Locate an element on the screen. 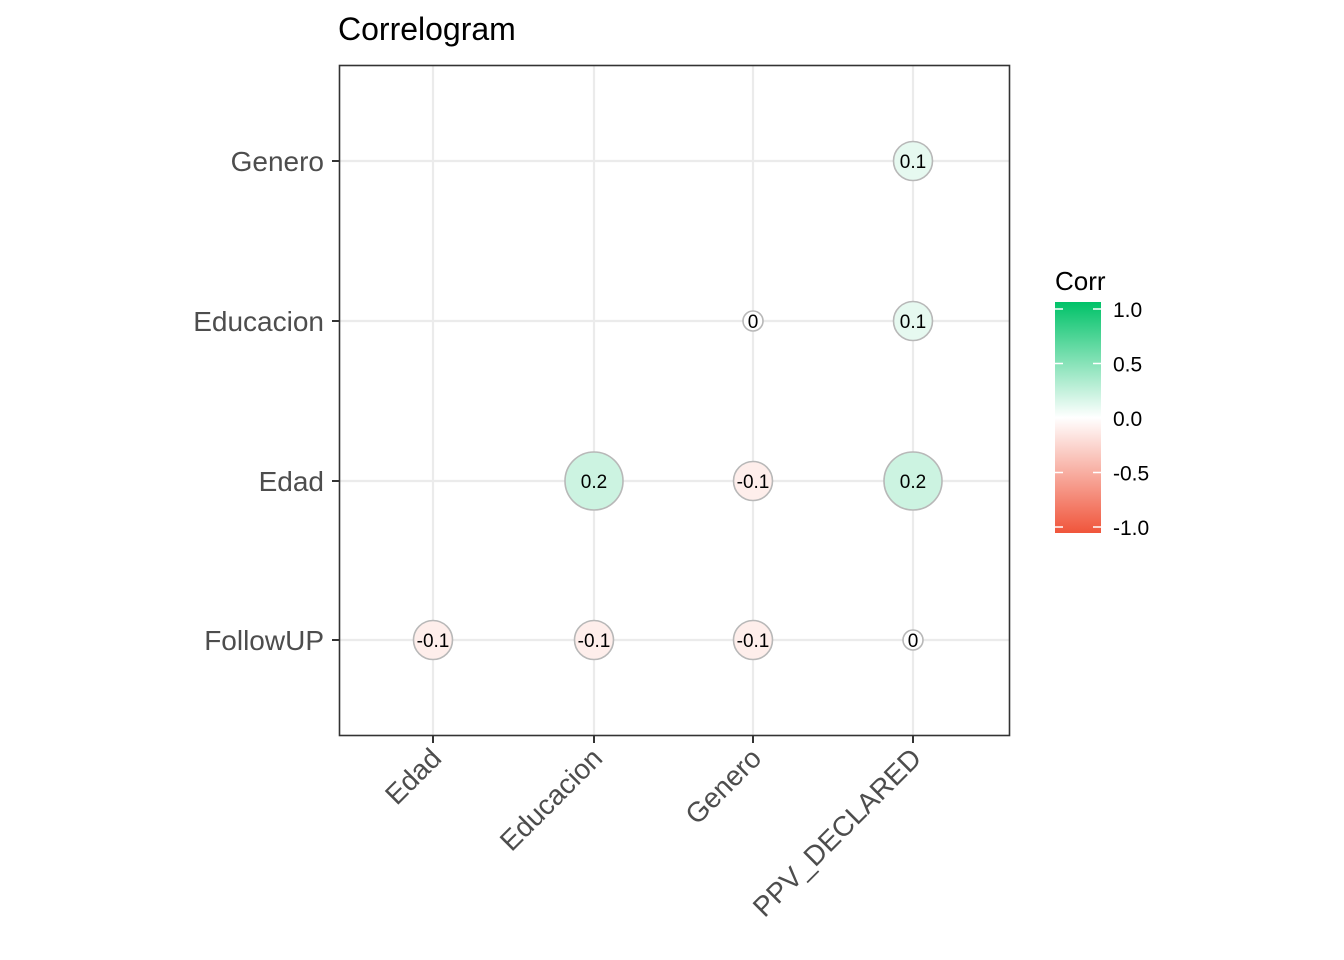 This screenshot has height=960, width=1344. x-tick-label: Educacion is located at coordinates (551, 799).